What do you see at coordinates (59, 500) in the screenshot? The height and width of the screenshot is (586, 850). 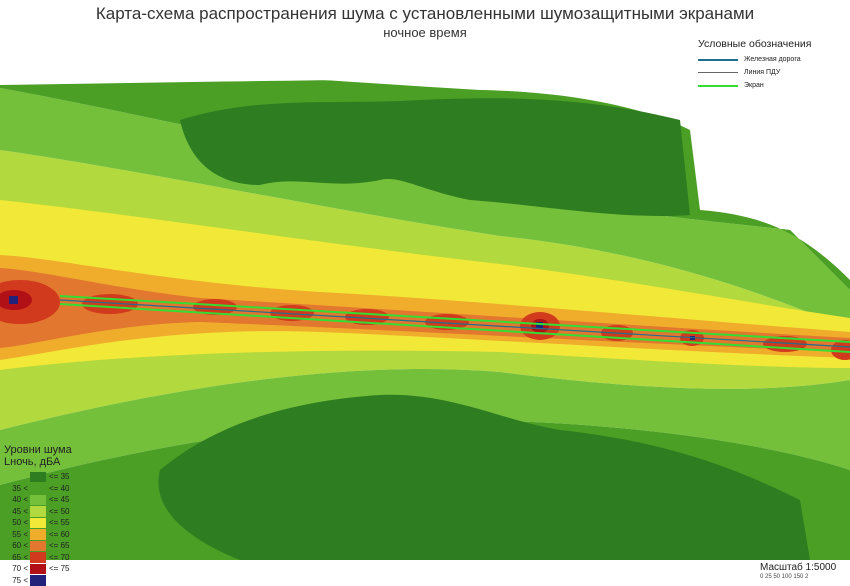 I see `noise-band-upper: <= 45` at bounding box center [59, 500].